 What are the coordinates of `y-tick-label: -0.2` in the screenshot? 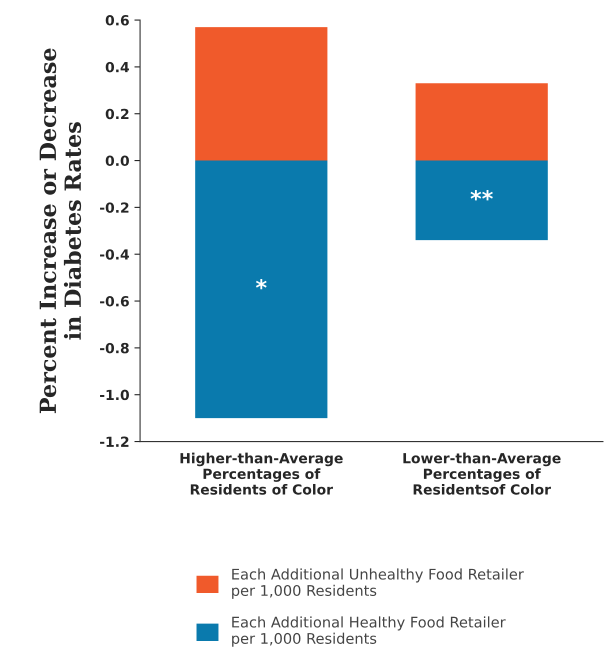 It's located at (114, 207).